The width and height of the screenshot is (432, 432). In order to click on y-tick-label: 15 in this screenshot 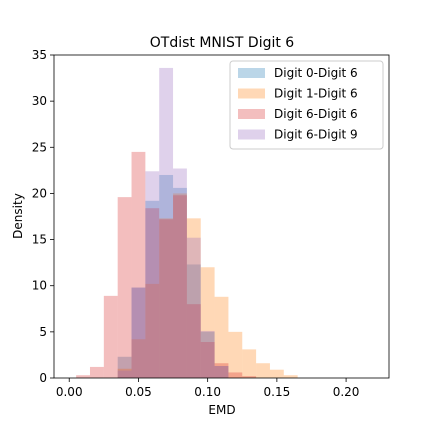, I will do `click(39, 240)`.